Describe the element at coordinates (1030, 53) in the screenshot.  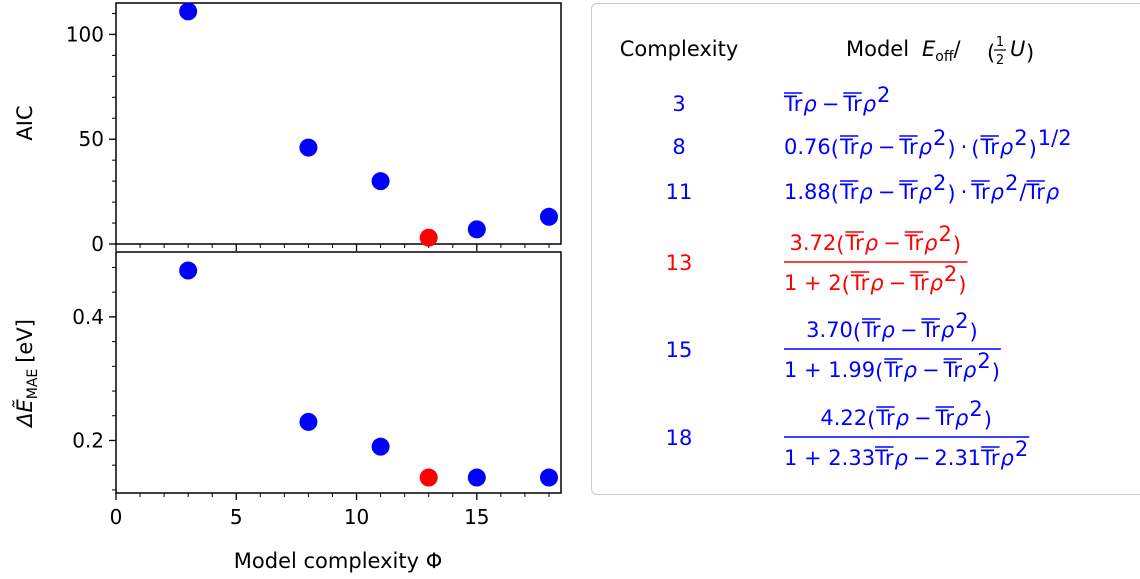
I see `header-paren-close: )` at that location.